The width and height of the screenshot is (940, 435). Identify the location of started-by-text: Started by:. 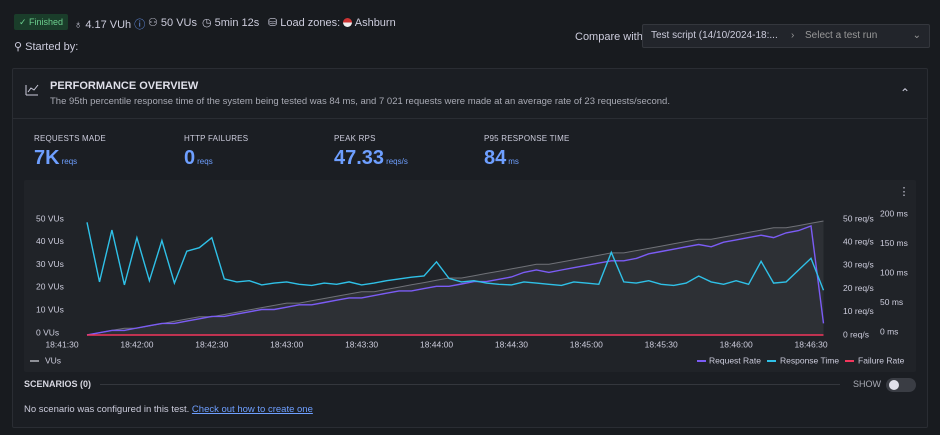
(52, 47).